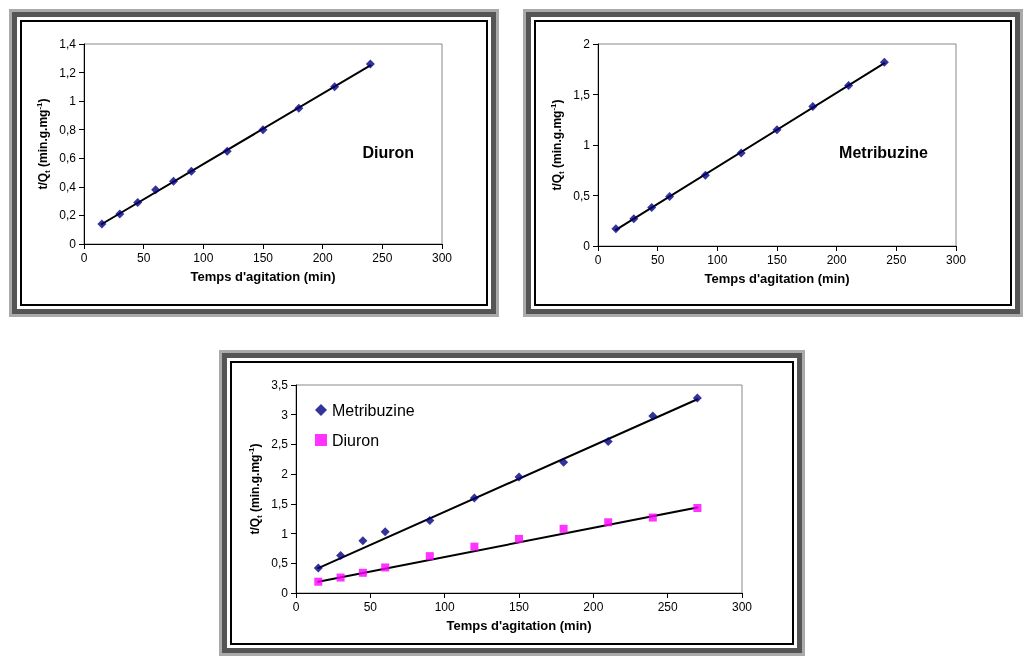 Image resolution: width=1023 pixels, height=661 pixels. What do you see at coordinates (68, 129) in the screenshot?
I see `y-tick-label: 0,8` at bounding box center [68, 129].